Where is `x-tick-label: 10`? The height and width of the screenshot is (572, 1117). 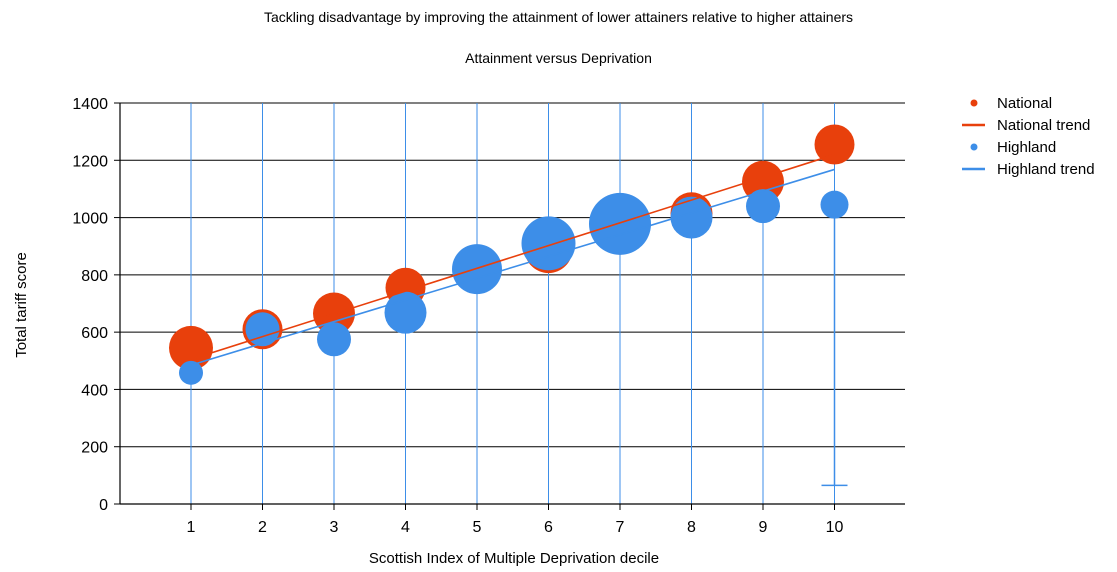 x-tick-label: 10 is located at coordinates (835, 527).